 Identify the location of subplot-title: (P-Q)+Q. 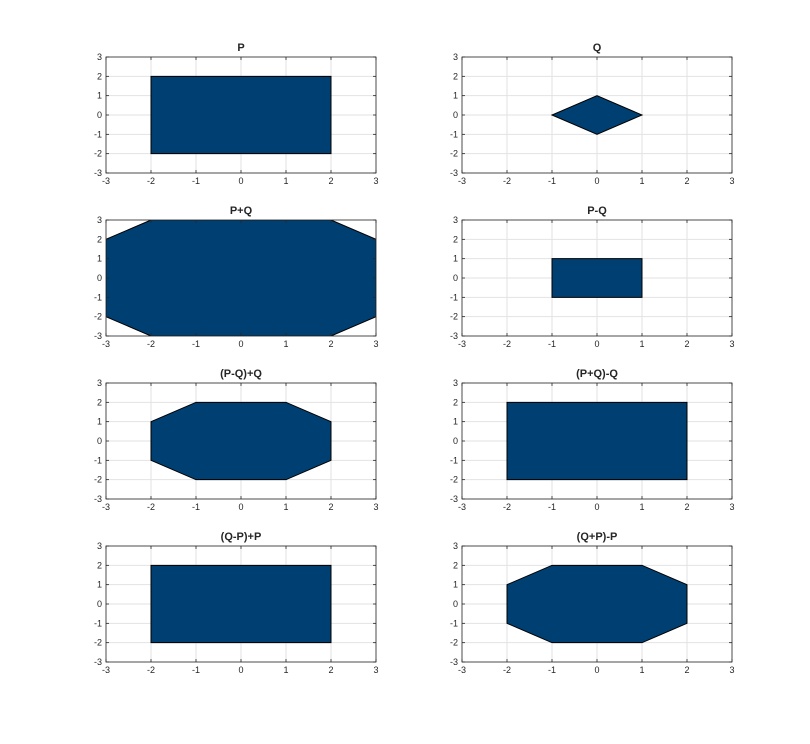
(241, 374).